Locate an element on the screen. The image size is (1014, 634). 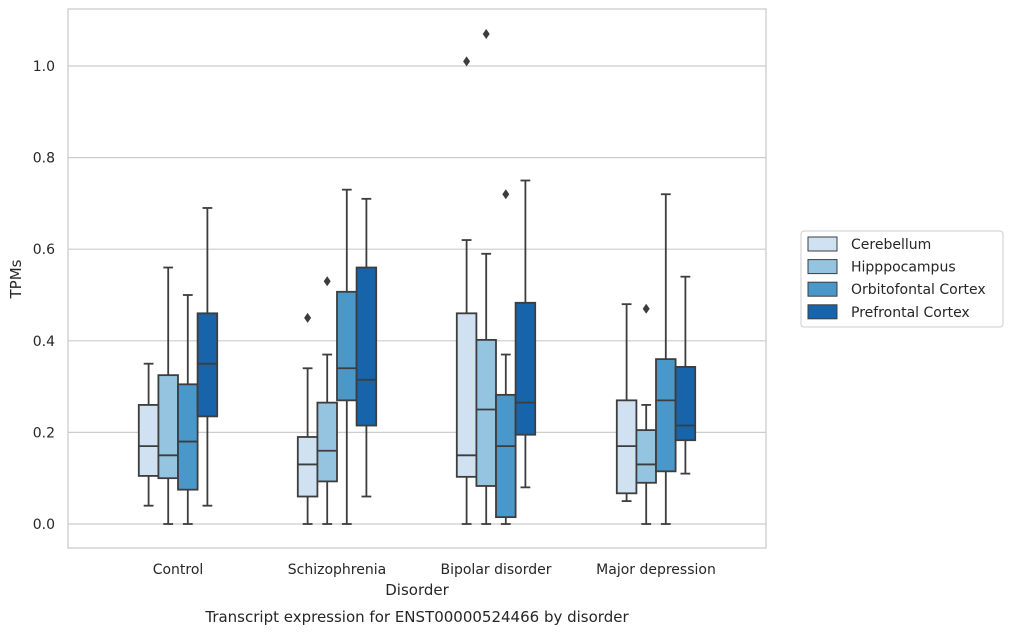
y-tick-label: 0.2 is located at coordinates (44, 433).